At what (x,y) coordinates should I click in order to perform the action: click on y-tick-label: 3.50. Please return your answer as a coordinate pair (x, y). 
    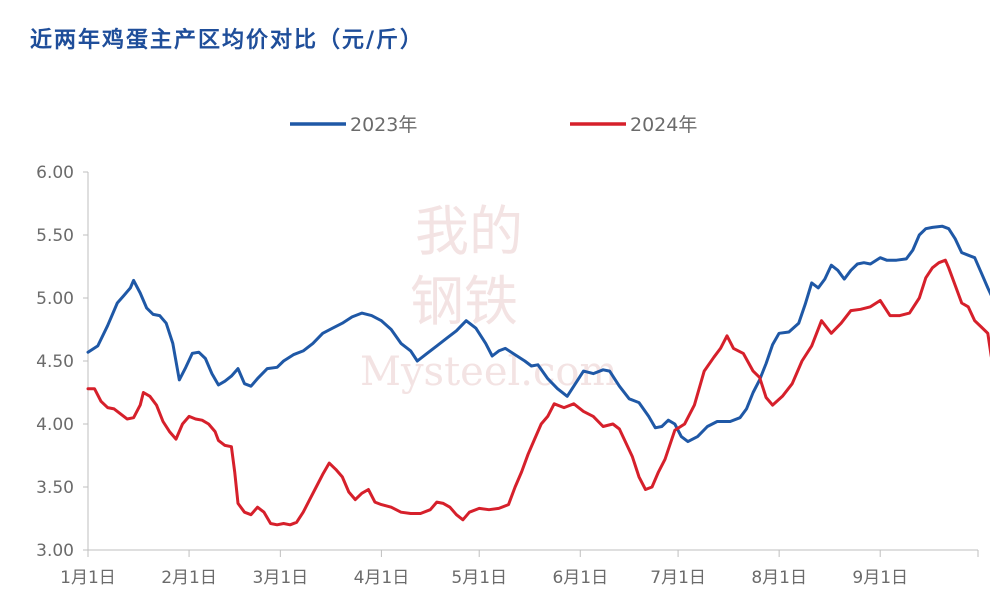
    Looking at the image, I should click on (55, 488).